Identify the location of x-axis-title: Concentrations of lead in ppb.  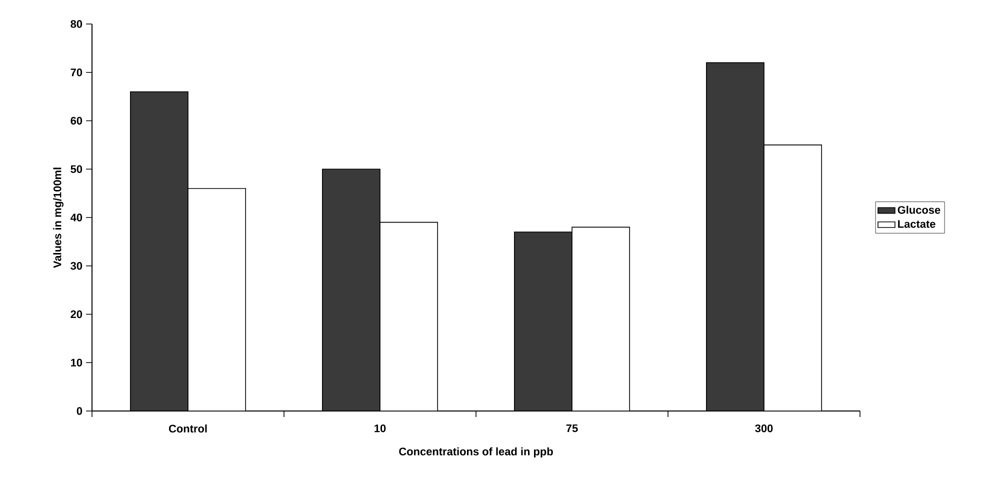
(476, 452).